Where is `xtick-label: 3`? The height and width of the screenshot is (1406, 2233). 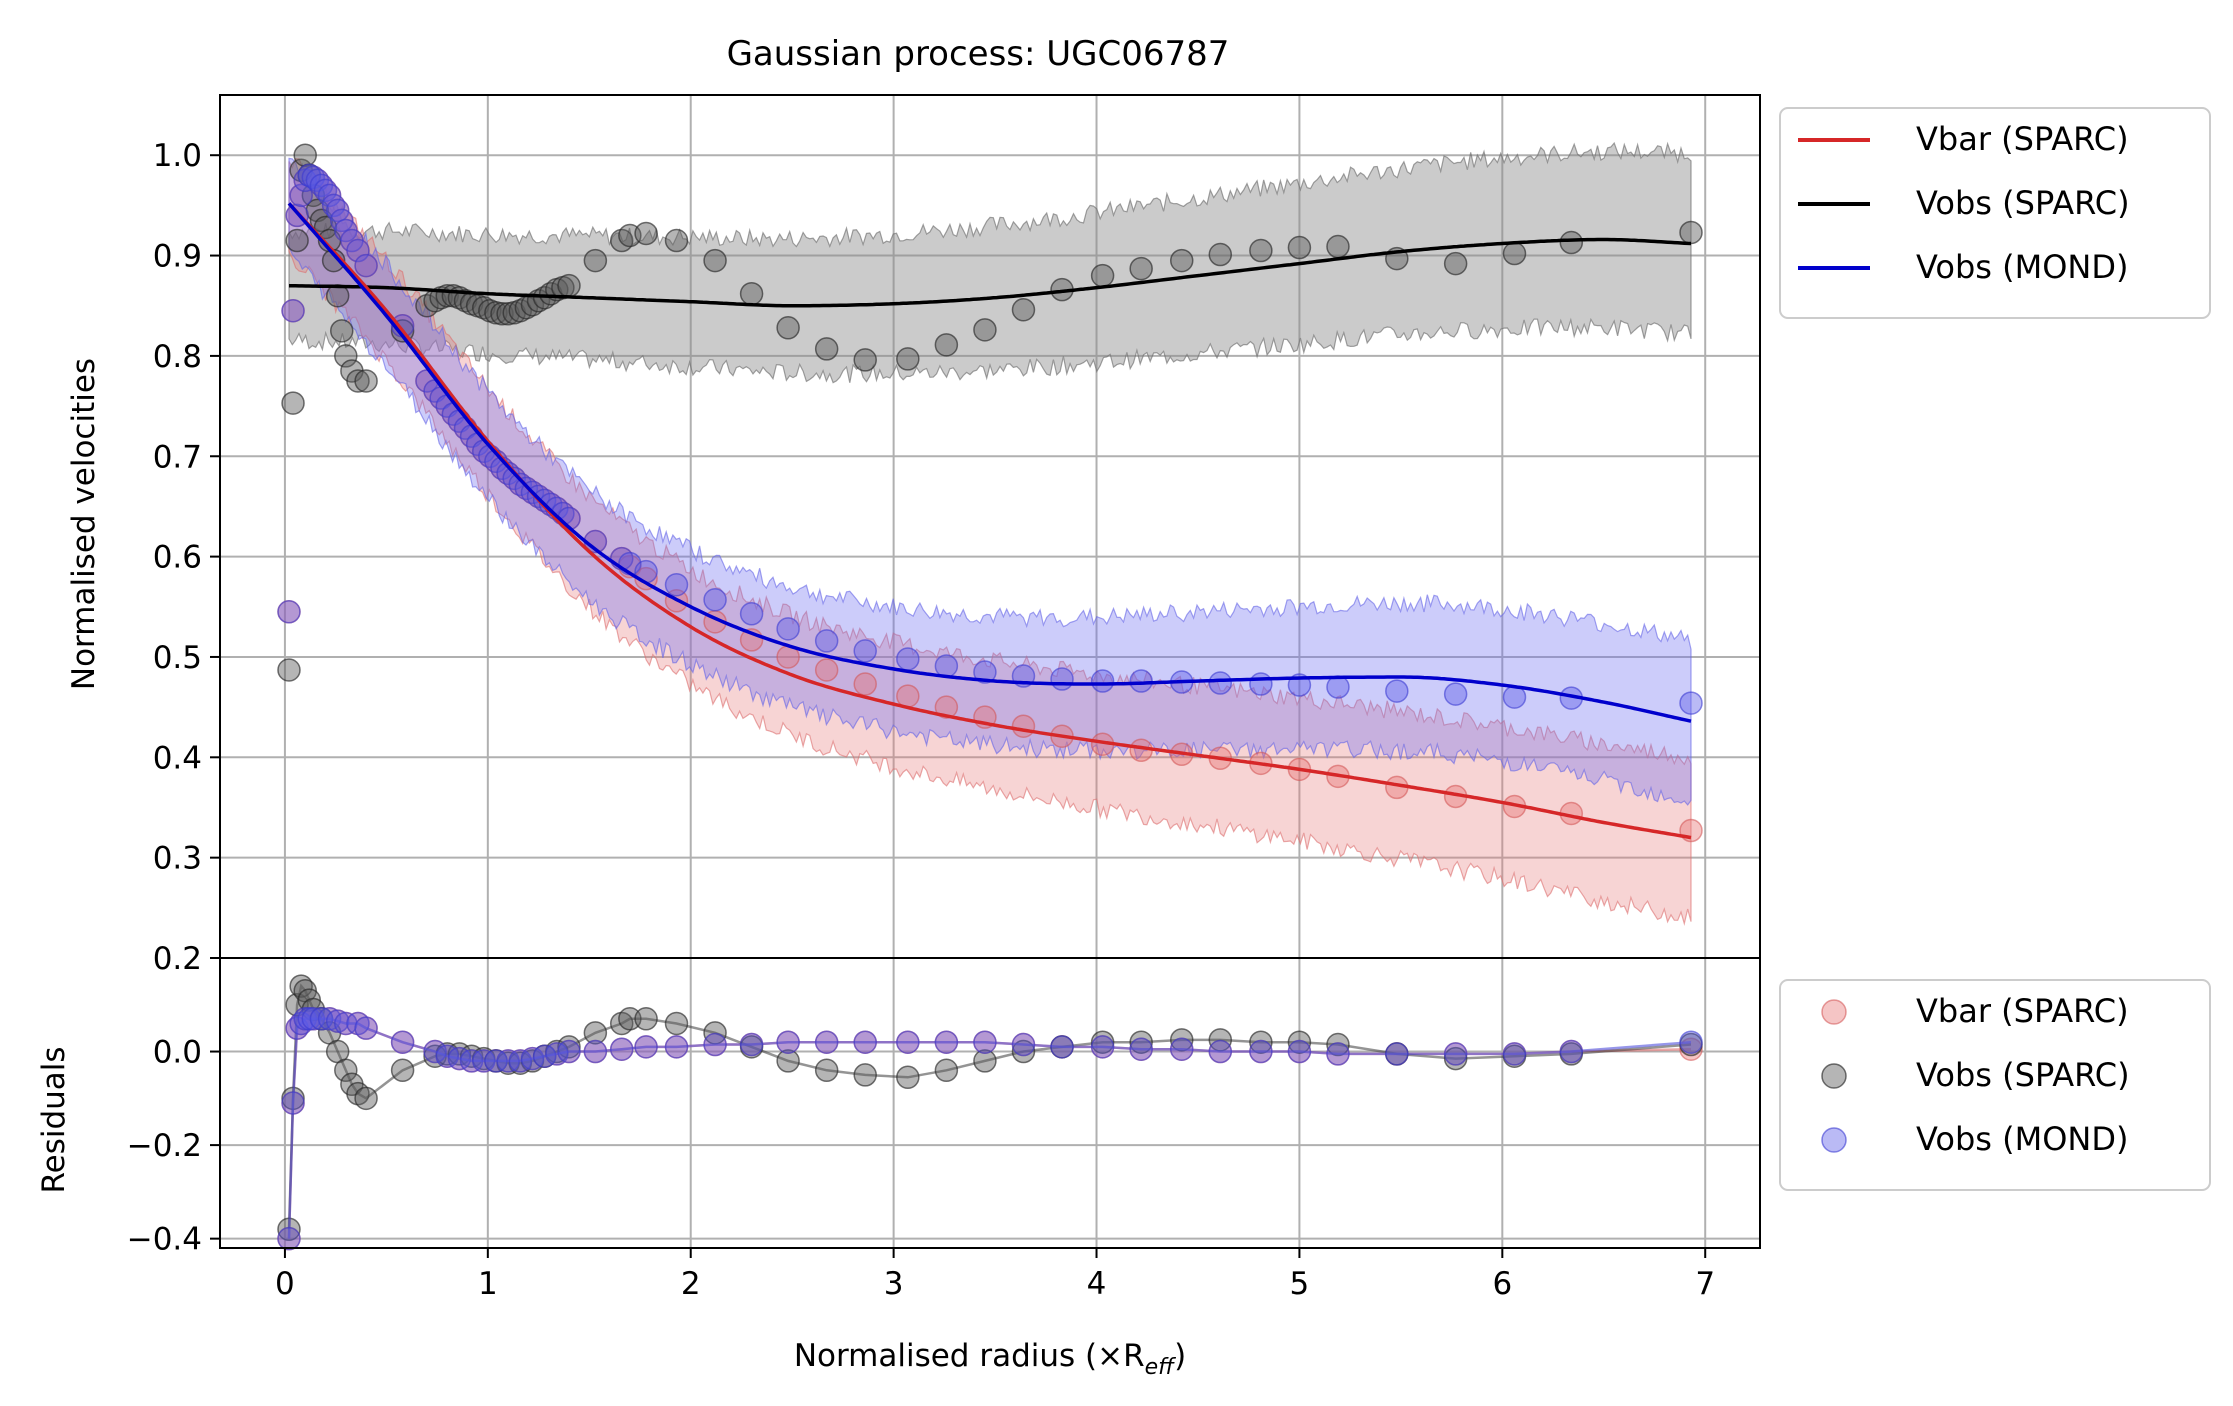
xtick-label: 3 is located at coordinates (894, 1284).